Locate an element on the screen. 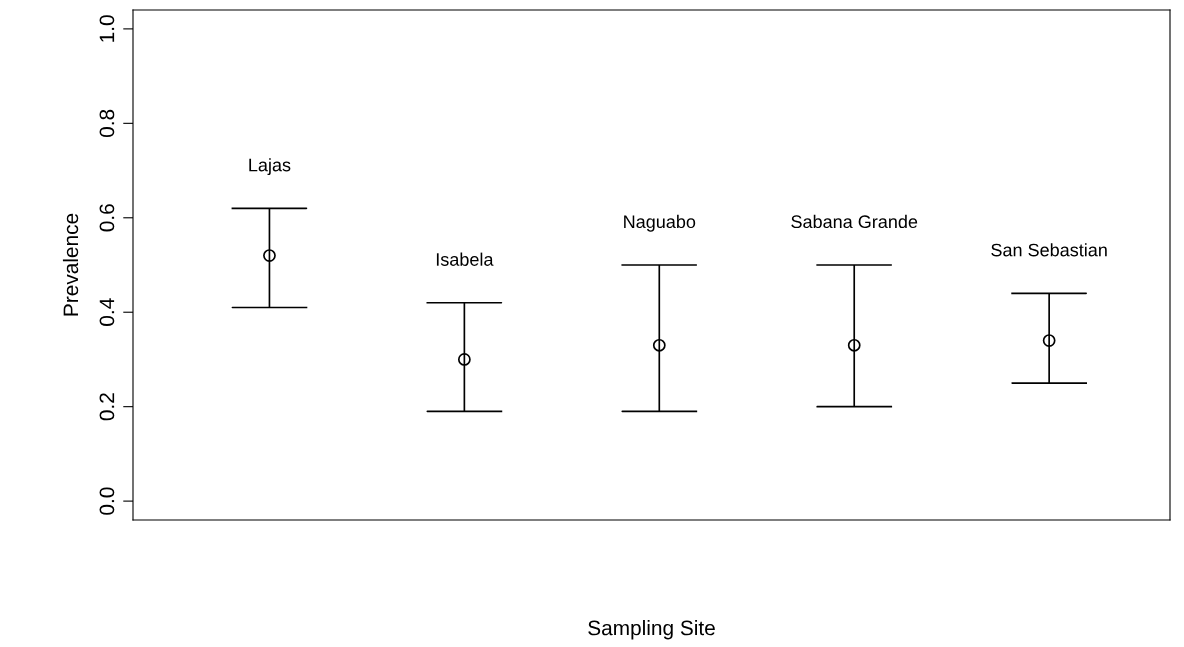  y-tick-label: 0.0 is located at coordinates (107, 501).